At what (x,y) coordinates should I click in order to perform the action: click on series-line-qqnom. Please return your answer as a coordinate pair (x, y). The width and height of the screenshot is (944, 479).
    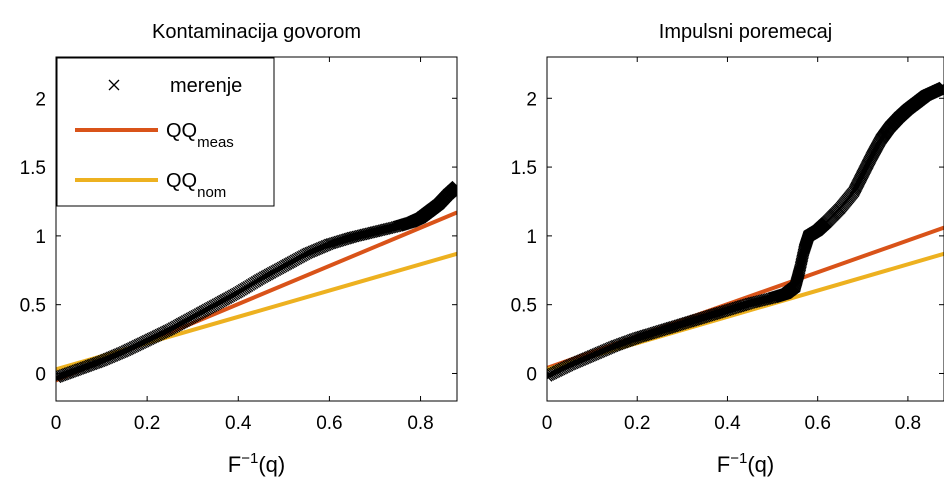
    Looking at the image, I should click on (745, 311).